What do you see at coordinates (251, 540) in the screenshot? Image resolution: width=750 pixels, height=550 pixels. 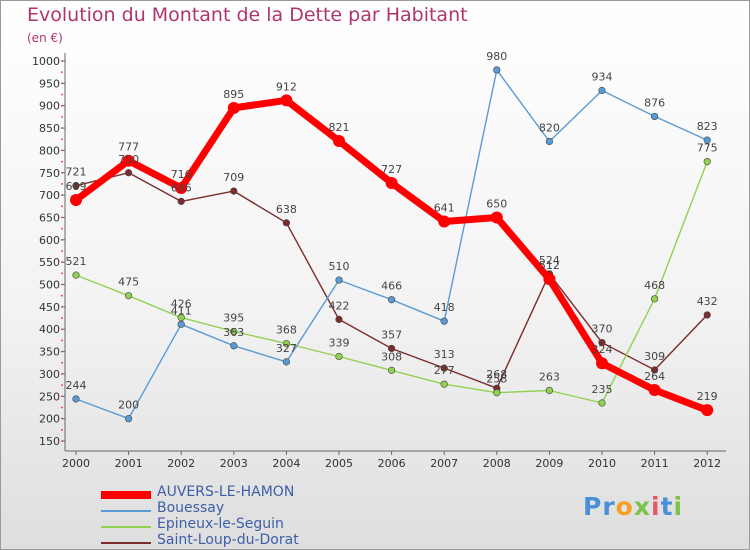 I see `legend-item: Saint-Loup-du-Dorat` at bounding box center [251, 540].